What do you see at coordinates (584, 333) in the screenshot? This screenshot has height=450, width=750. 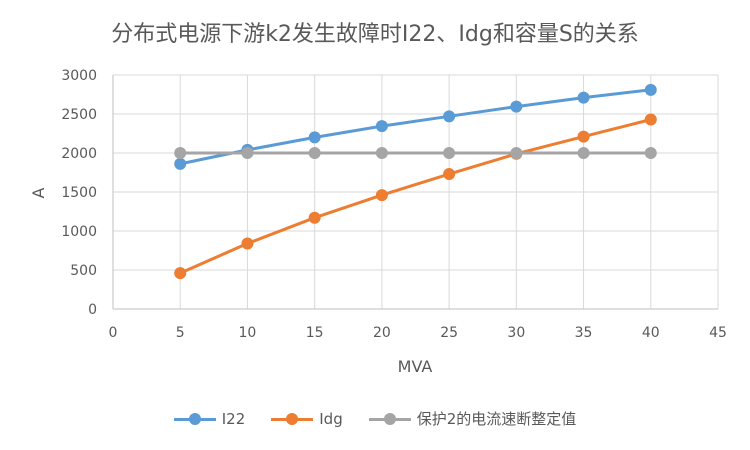 I see `x-tick-label: 35` at bounding box center [584, 333].